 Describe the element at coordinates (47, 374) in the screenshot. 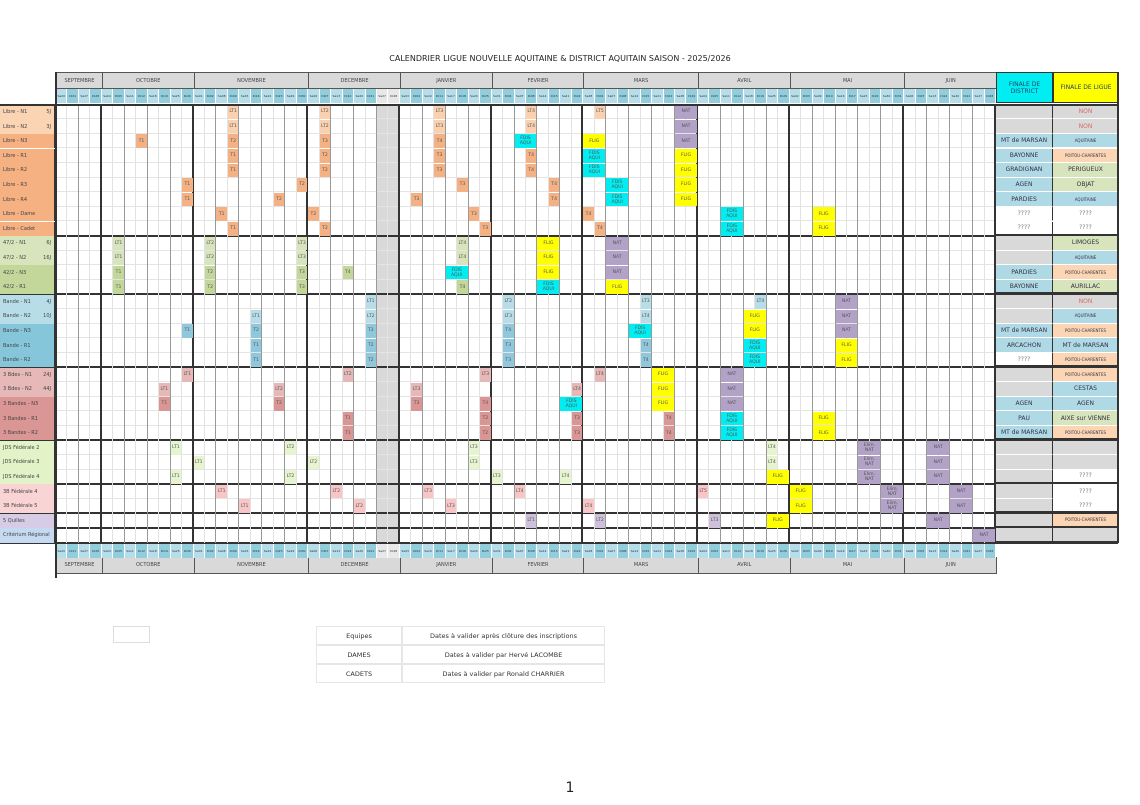

I see `row-player-count: 24J` at that location.